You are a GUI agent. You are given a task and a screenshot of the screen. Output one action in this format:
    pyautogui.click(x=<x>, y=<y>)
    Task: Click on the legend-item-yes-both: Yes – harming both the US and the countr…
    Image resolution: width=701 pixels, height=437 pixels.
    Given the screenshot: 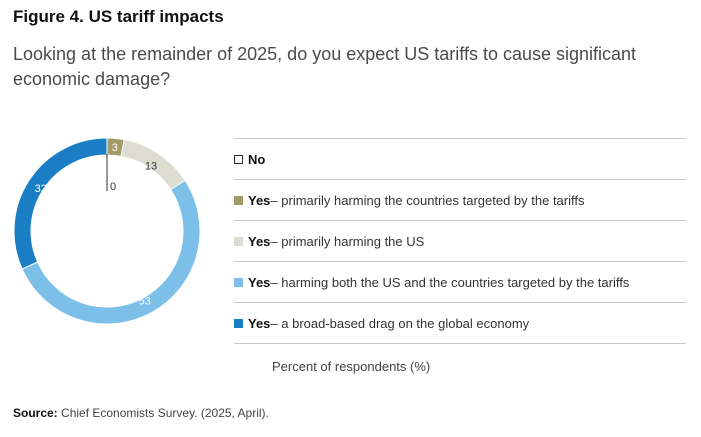 What is the action you would take?
    pyautogui.click(x=460, y=281)
    